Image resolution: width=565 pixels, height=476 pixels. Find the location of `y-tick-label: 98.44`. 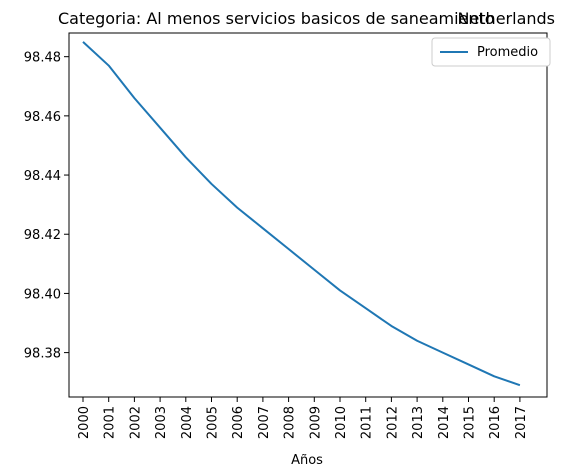

y-tick-label: 98.44 is located at coordinates (42, 176).